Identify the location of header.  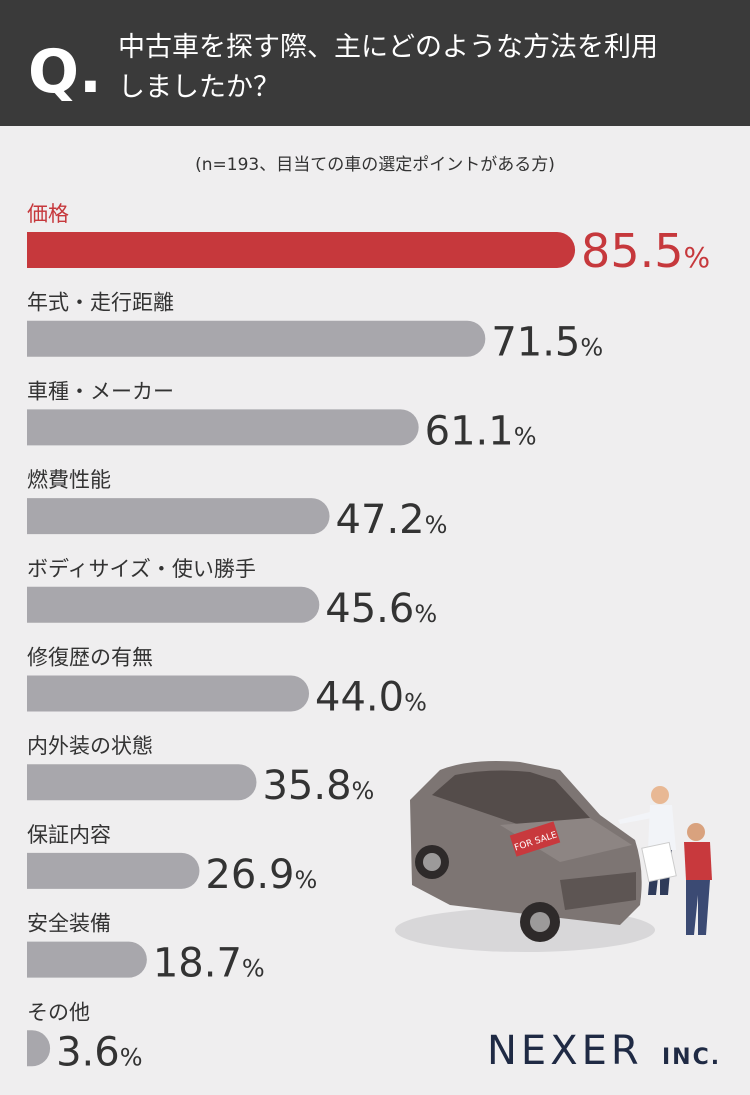
(375, 63).